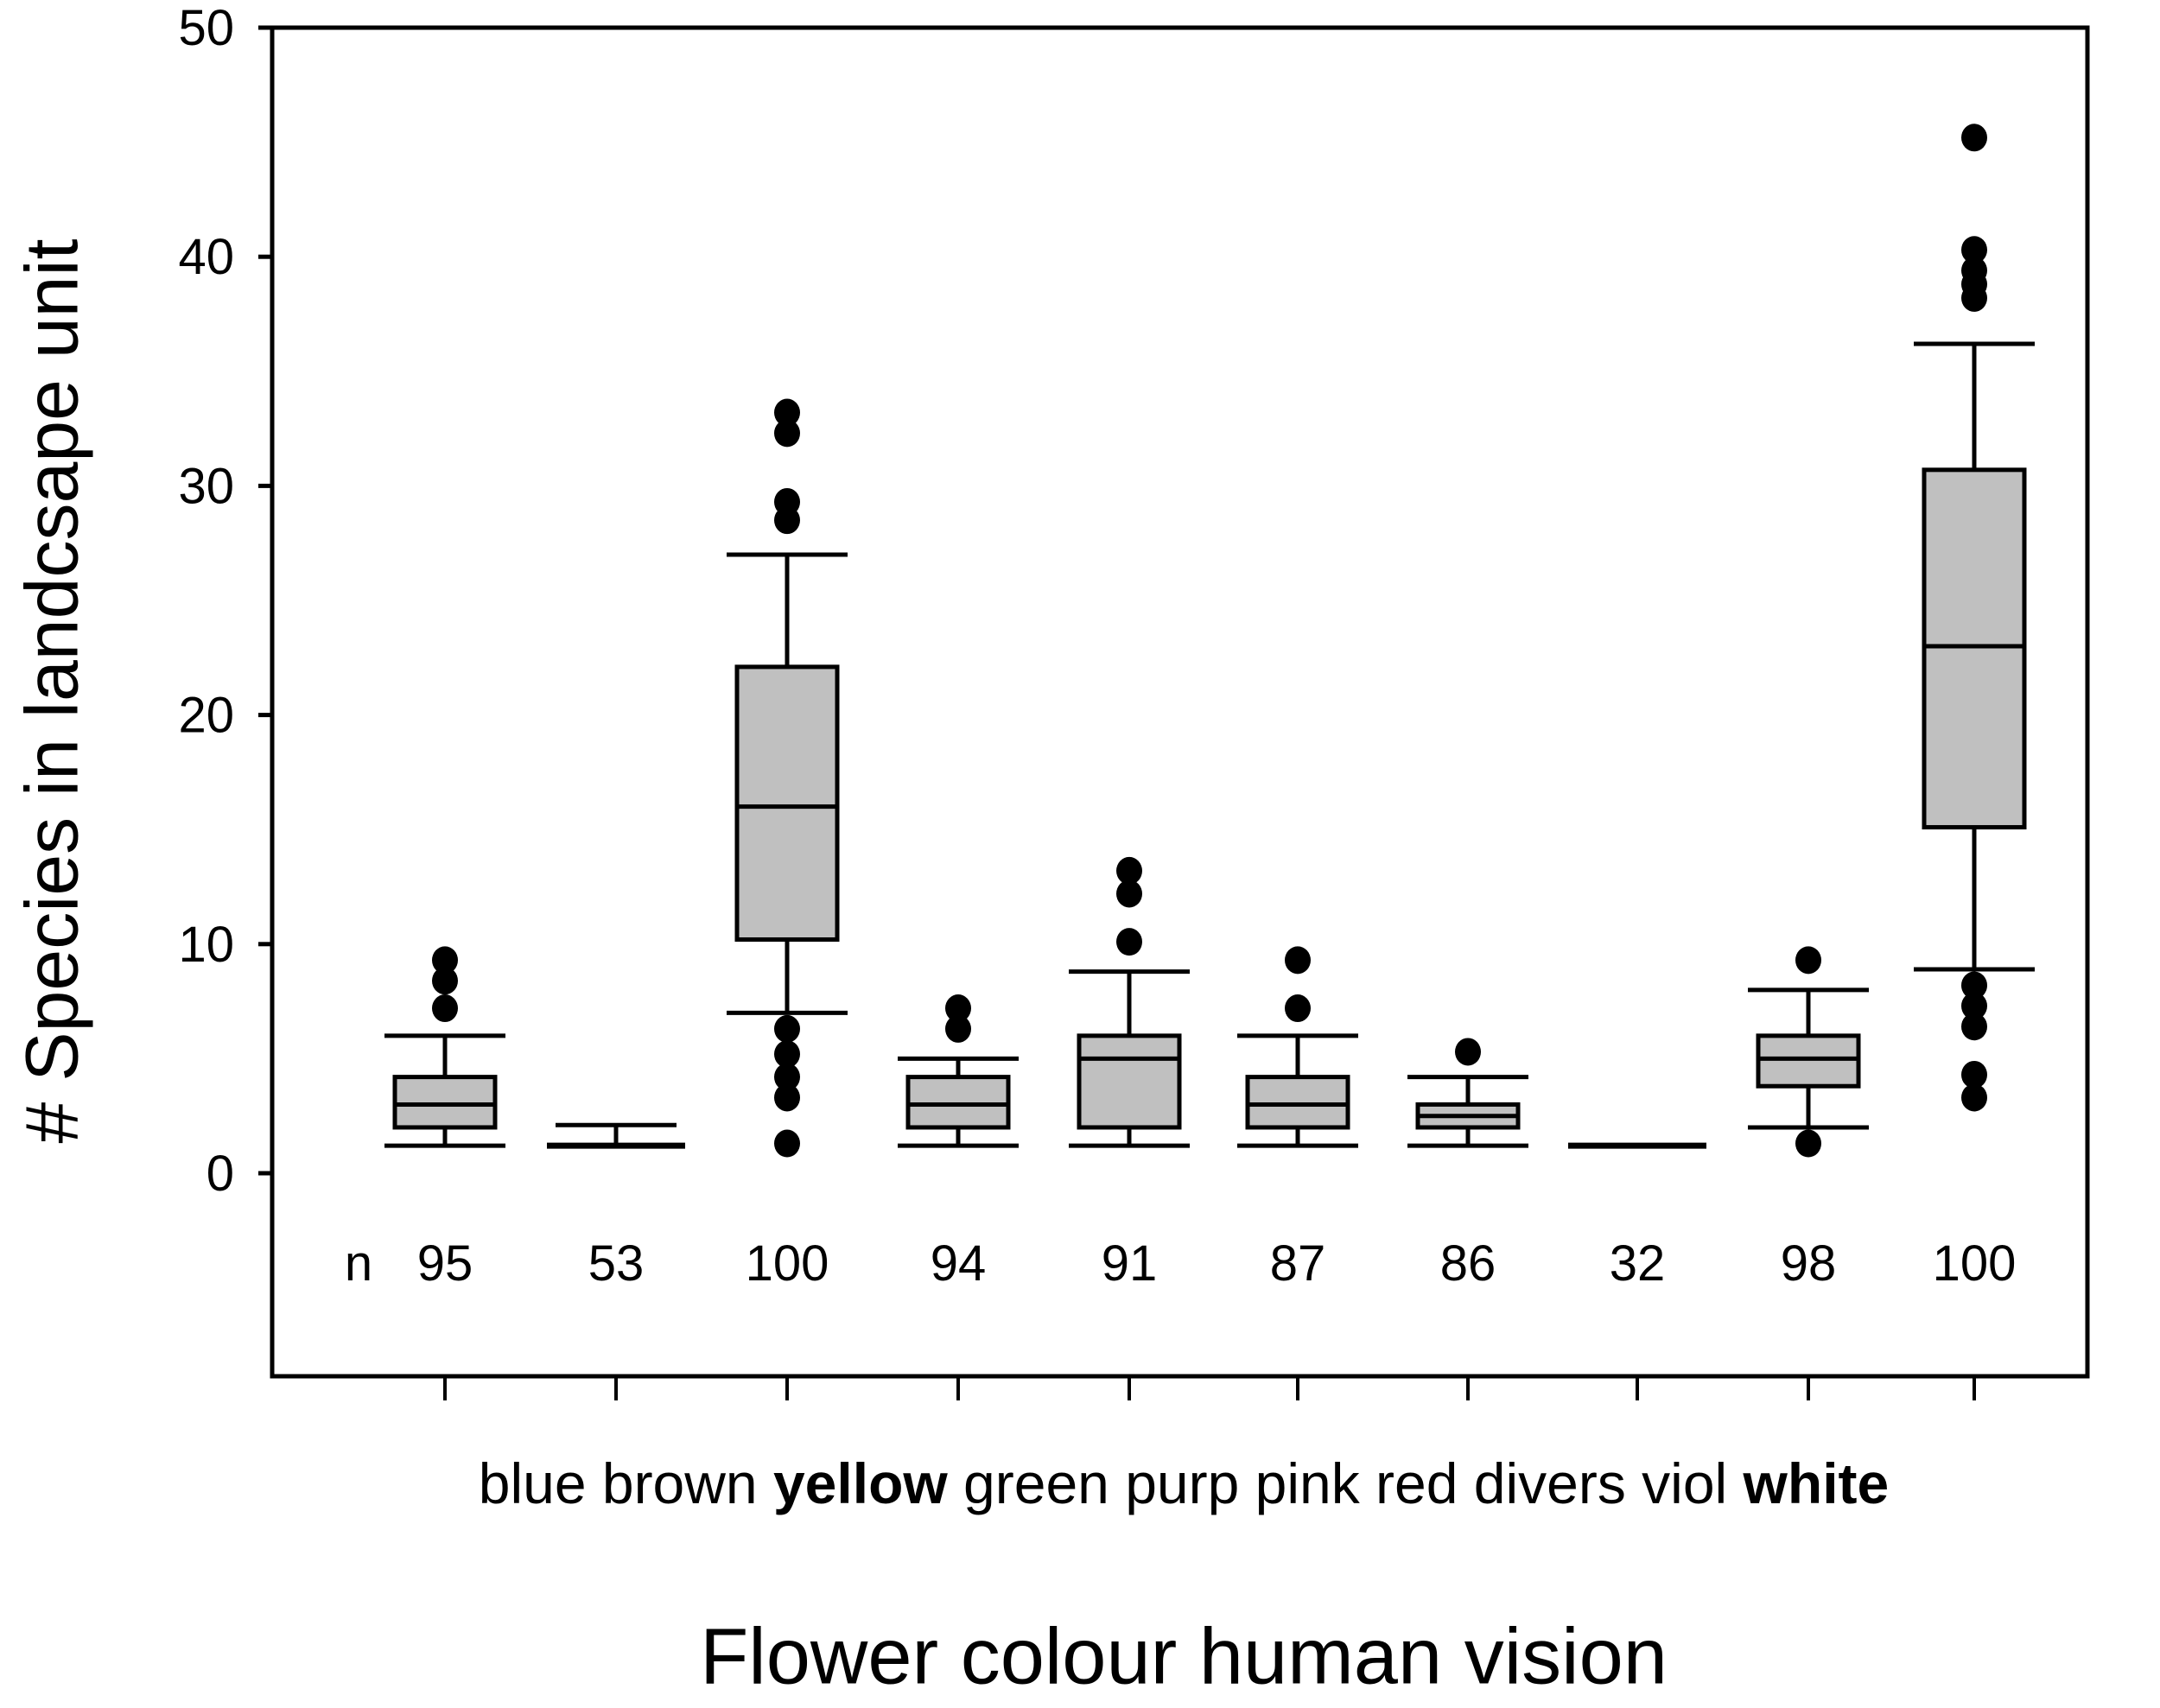  What do you see at coordinates (445, 1263) in the screenshot?
I see `n-value-blue: 95` at bounding box center [445, 1263].